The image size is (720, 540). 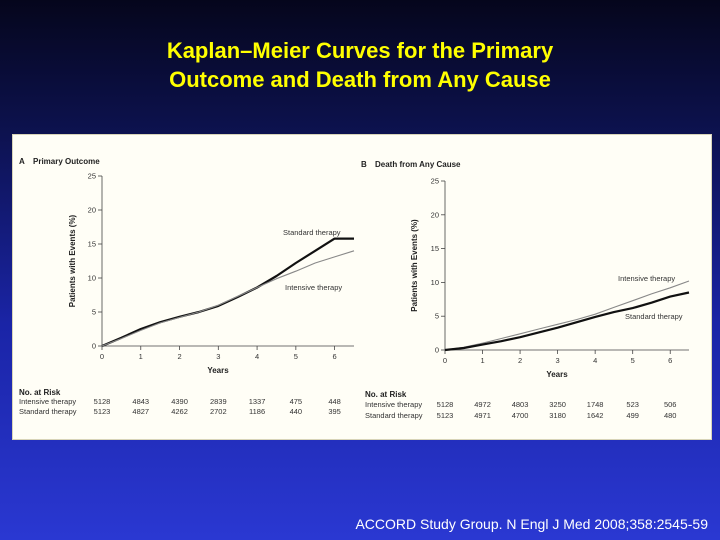 I want to click on risk-value: 4843, so click(x=140, y=401).